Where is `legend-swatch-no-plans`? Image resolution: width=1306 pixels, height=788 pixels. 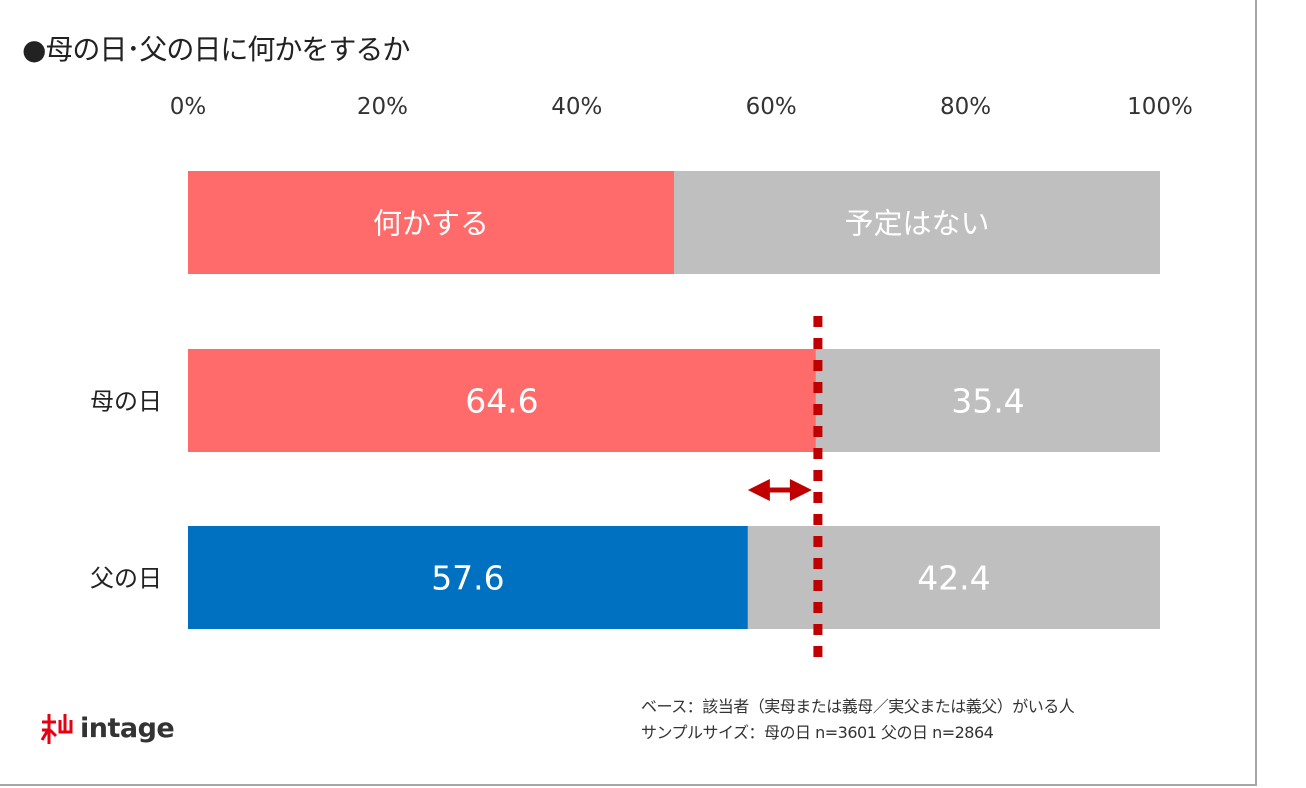
legend-swatch-no-plans is located at coordinates (917, 222).